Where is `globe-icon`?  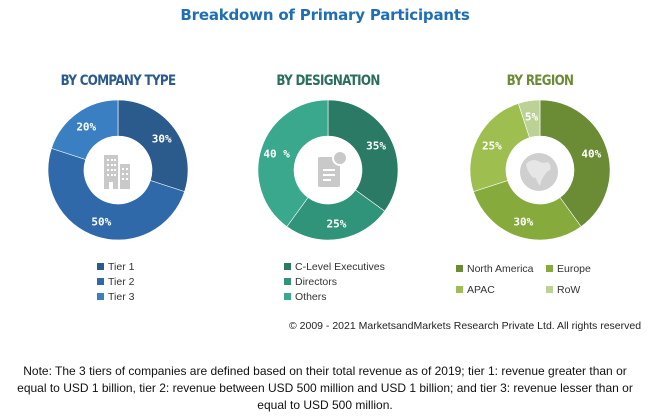 globe-icon is located at coordinates (539, 172).